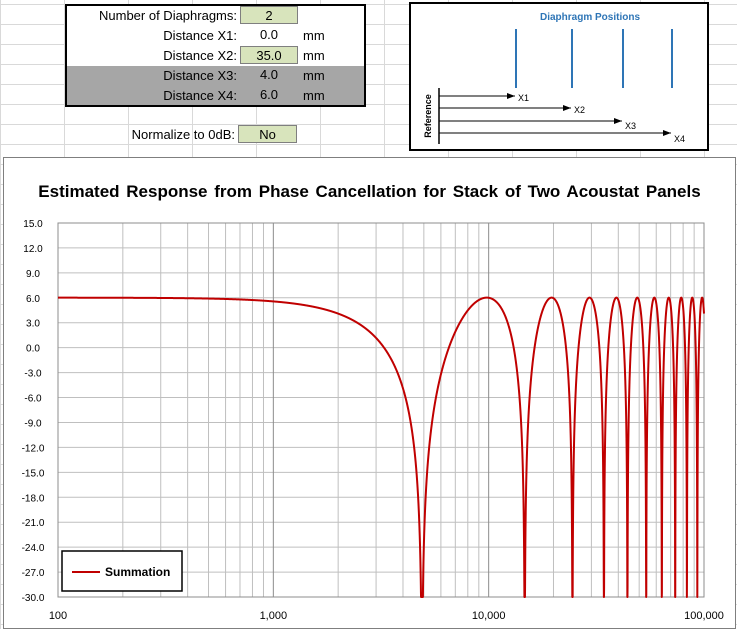  Describe the element at coordinates (679, 139) in the screenshot. I see `arrow-label-x4: X4` at that location.